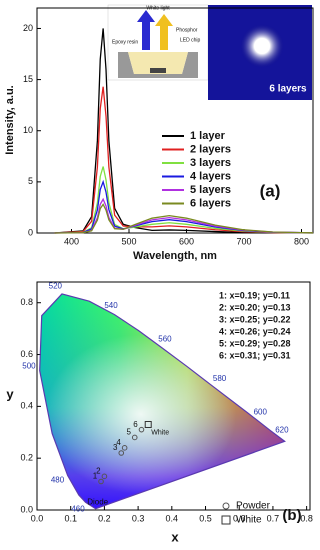 This screenshot has height=550, width=320. What do you see at coordinates (26, 509) in the screenshot?
I see `y-tick-label: 0.0` at bounding box center [26, 509].